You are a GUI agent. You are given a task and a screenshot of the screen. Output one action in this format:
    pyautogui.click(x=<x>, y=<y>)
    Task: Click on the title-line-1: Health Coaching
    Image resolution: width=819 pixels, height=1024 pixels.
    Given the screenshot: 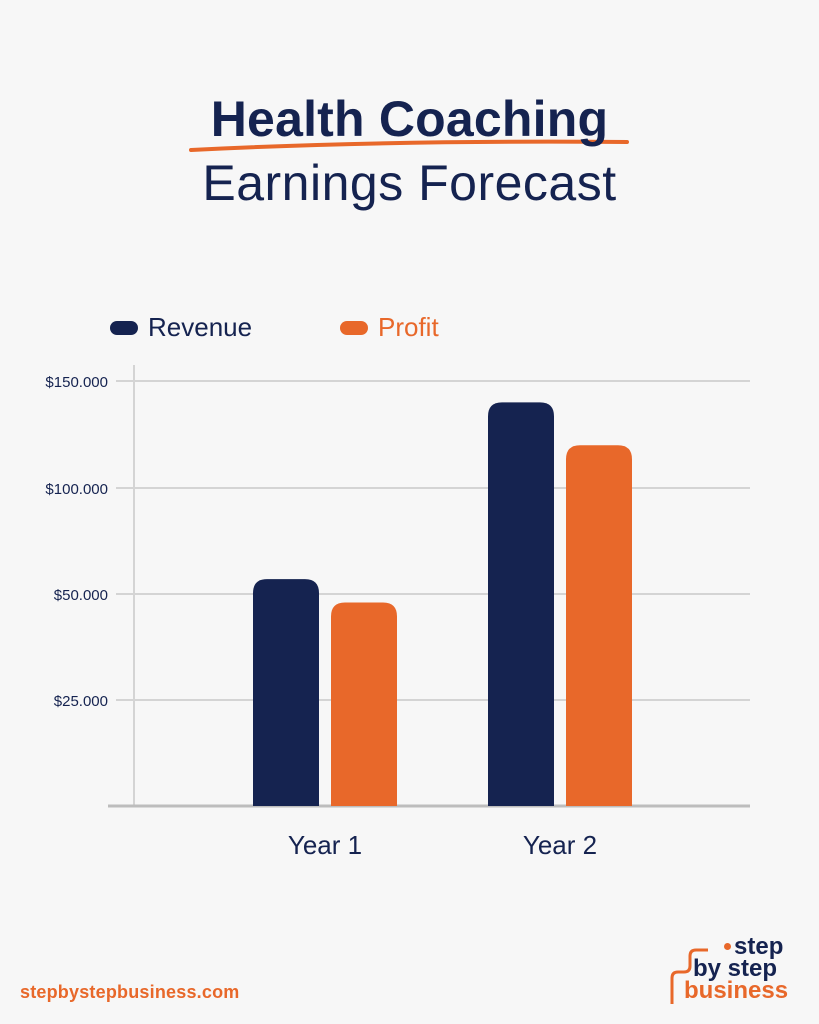 What is the action you would take?
    pyautogui.click(x=408, y=120)
    